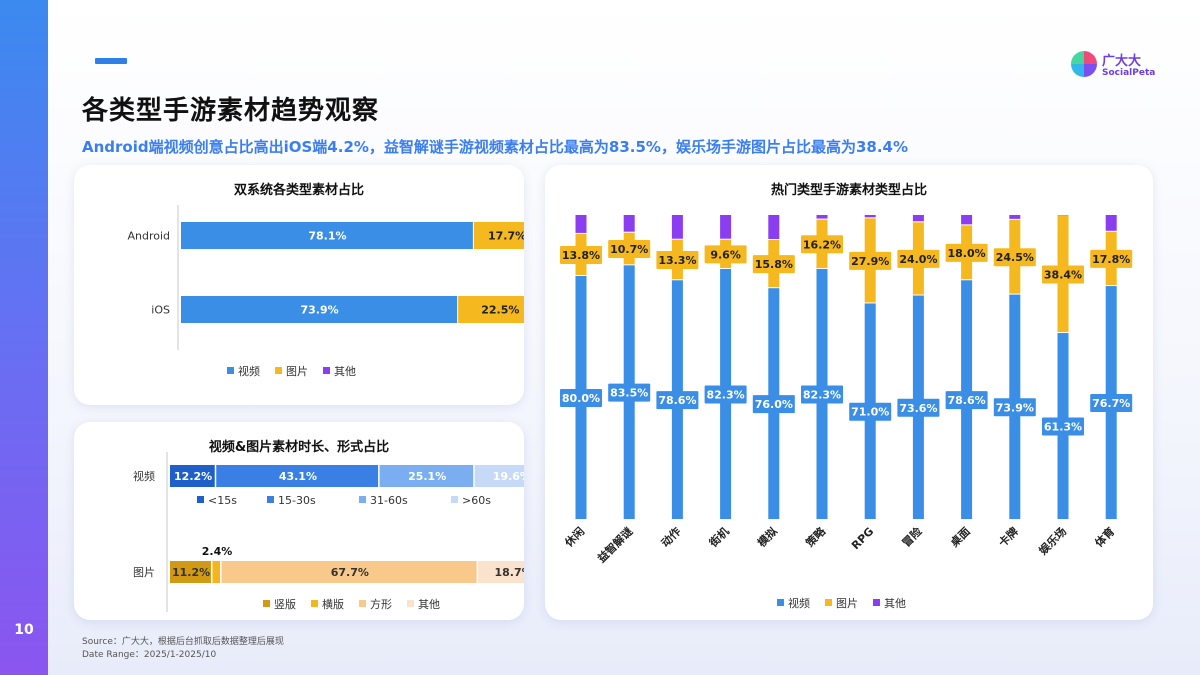 Image resolution: width=1200 pixels, height=675 pixels. I want to click on chart3-data-label: 76.0%, so click(774, 404).